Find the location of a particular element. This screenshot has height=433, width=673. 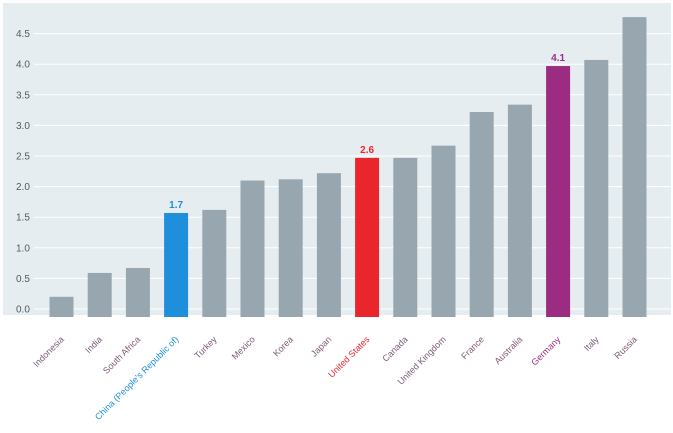

x-tick-label: Japan is located at coordinates (321, 346).